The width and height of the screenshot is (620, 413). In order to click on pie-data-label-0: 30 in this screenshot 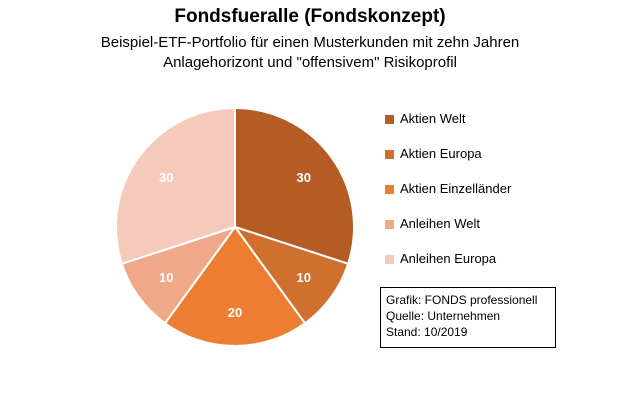, I will do `click(304, 177)`.